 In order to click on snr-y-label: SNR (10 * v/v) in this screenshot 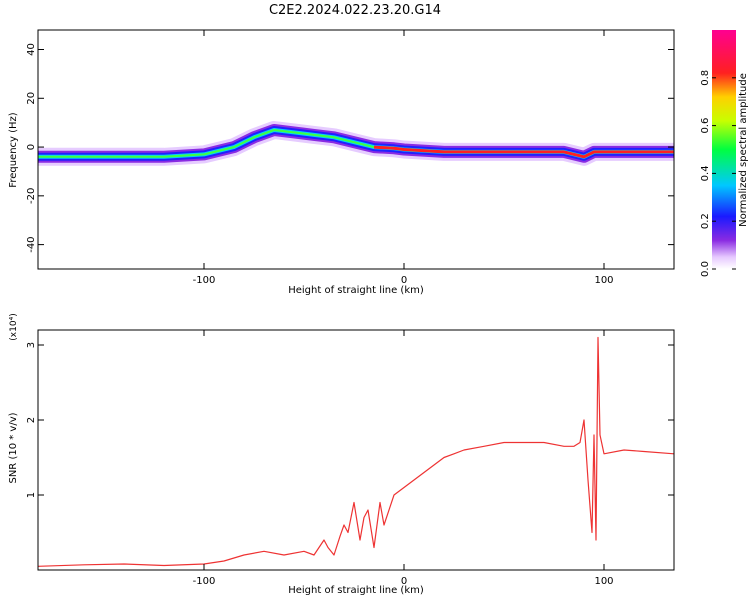, I will do `click(13, 447)`.